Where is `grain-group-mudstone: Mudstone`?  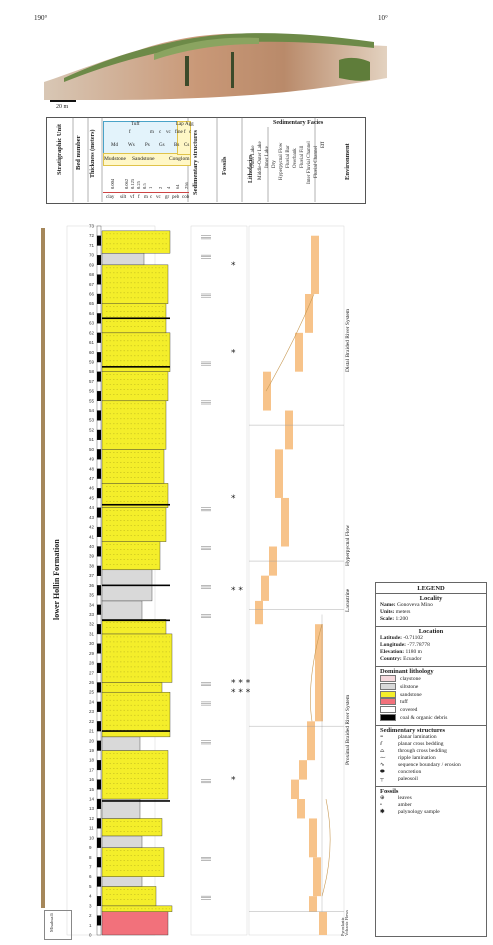 grain-group-mudstone: Mudstone is located at coordinates (115, 159).